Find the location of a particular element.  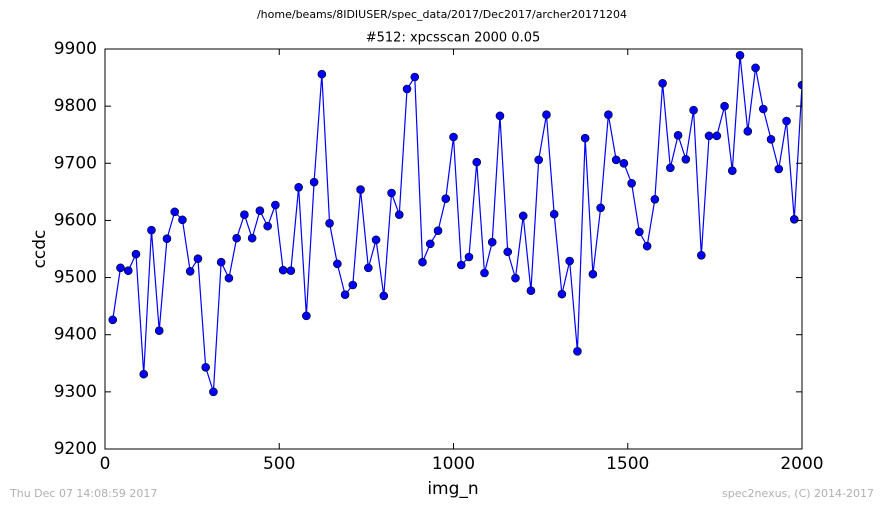

y-tick-label: 9500 is located at coordinates (75, 278).